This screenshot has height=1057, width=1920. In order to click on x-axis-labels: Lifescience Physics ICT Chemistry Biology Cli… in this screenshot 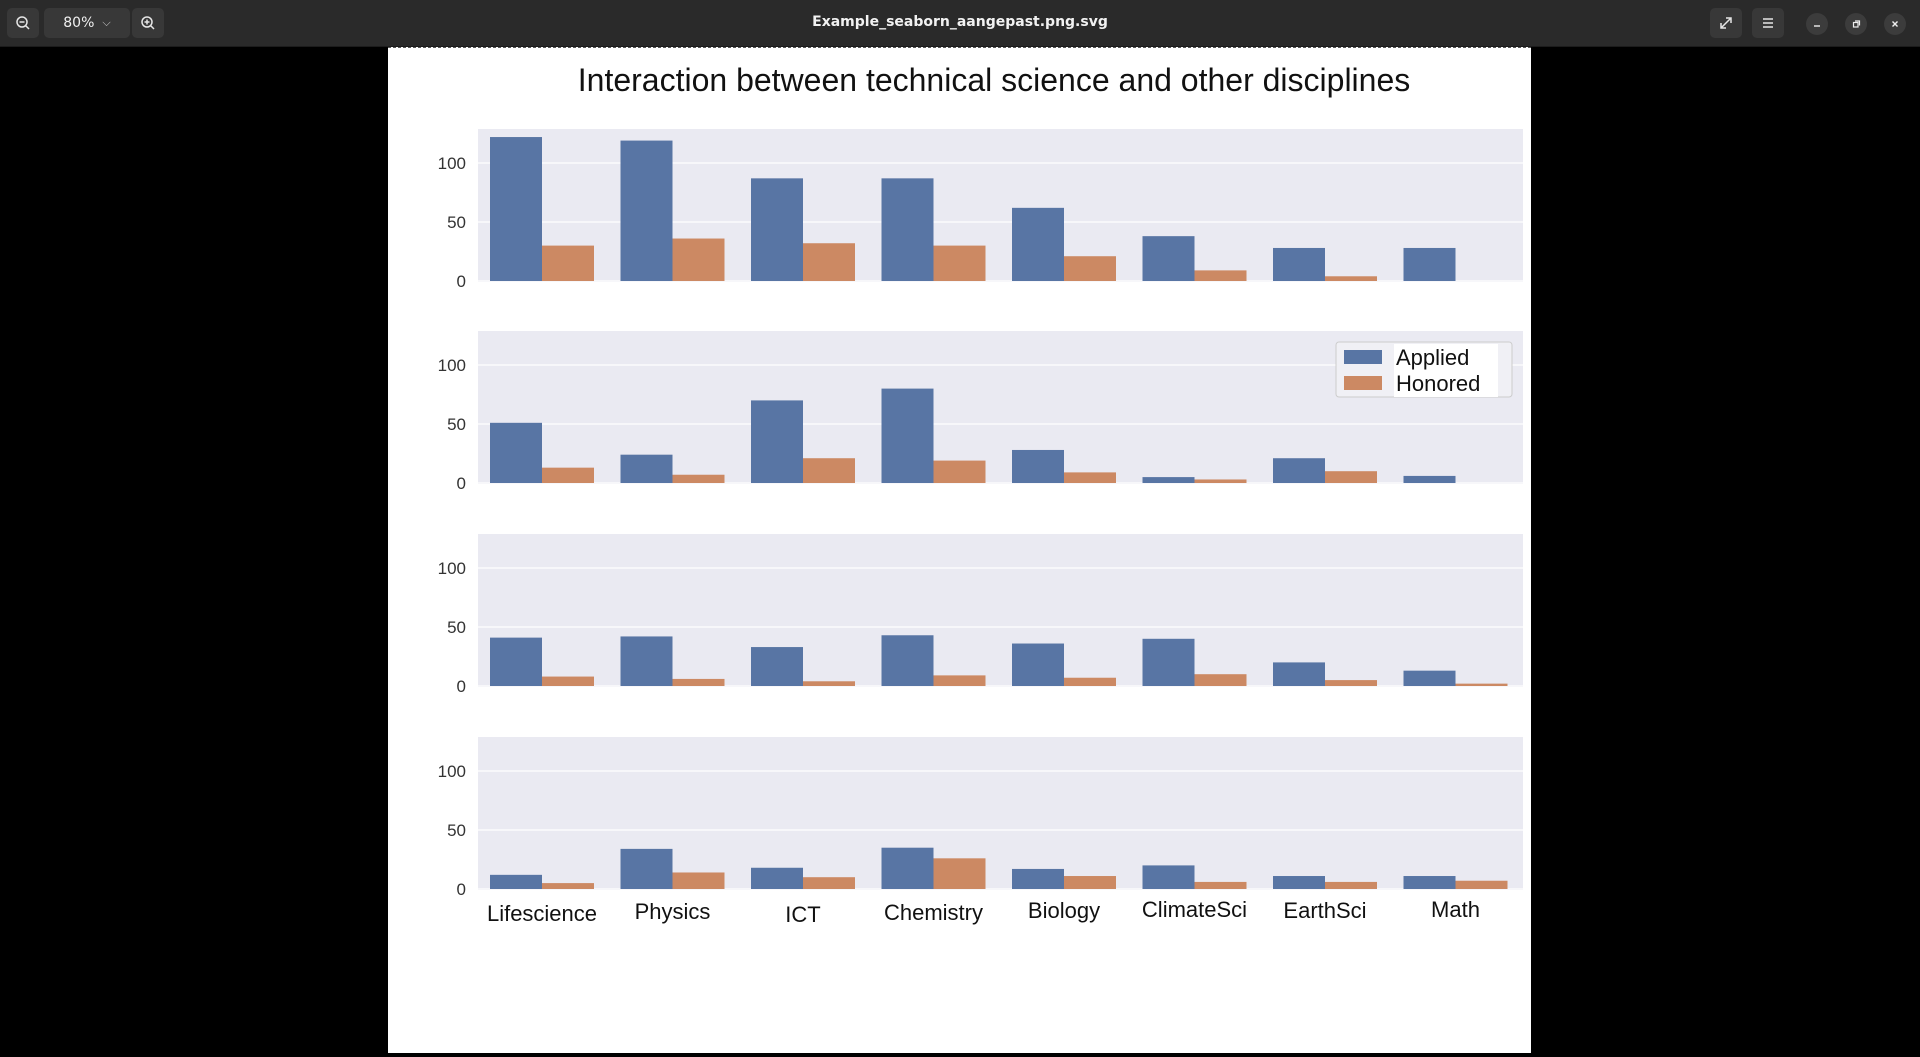, I will do `click(983, 912)`.